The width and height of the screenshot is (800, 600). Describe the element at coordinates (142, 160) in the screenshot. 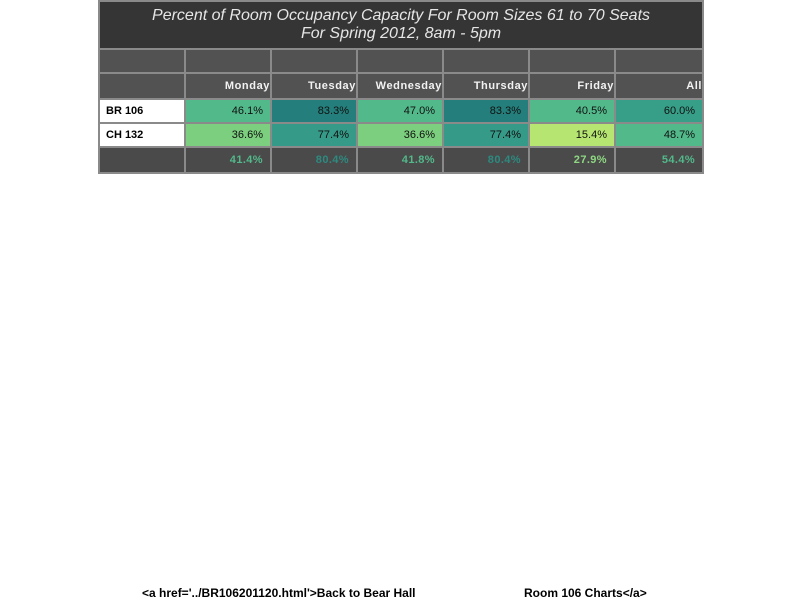

I see `totals-label-cell` at that location.